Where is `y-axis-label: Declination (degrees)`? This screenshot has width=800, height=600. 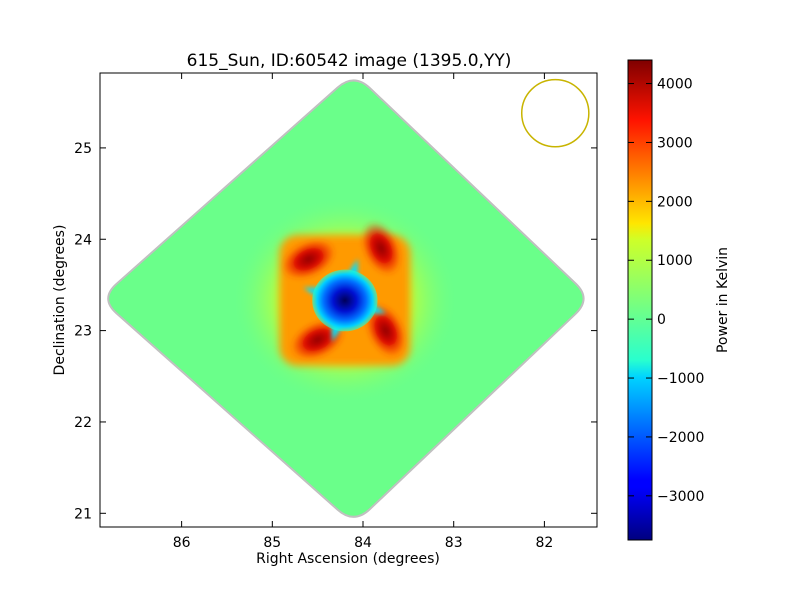
y-axis-label: Declination (degrees) is located at coordinates (60, 300).